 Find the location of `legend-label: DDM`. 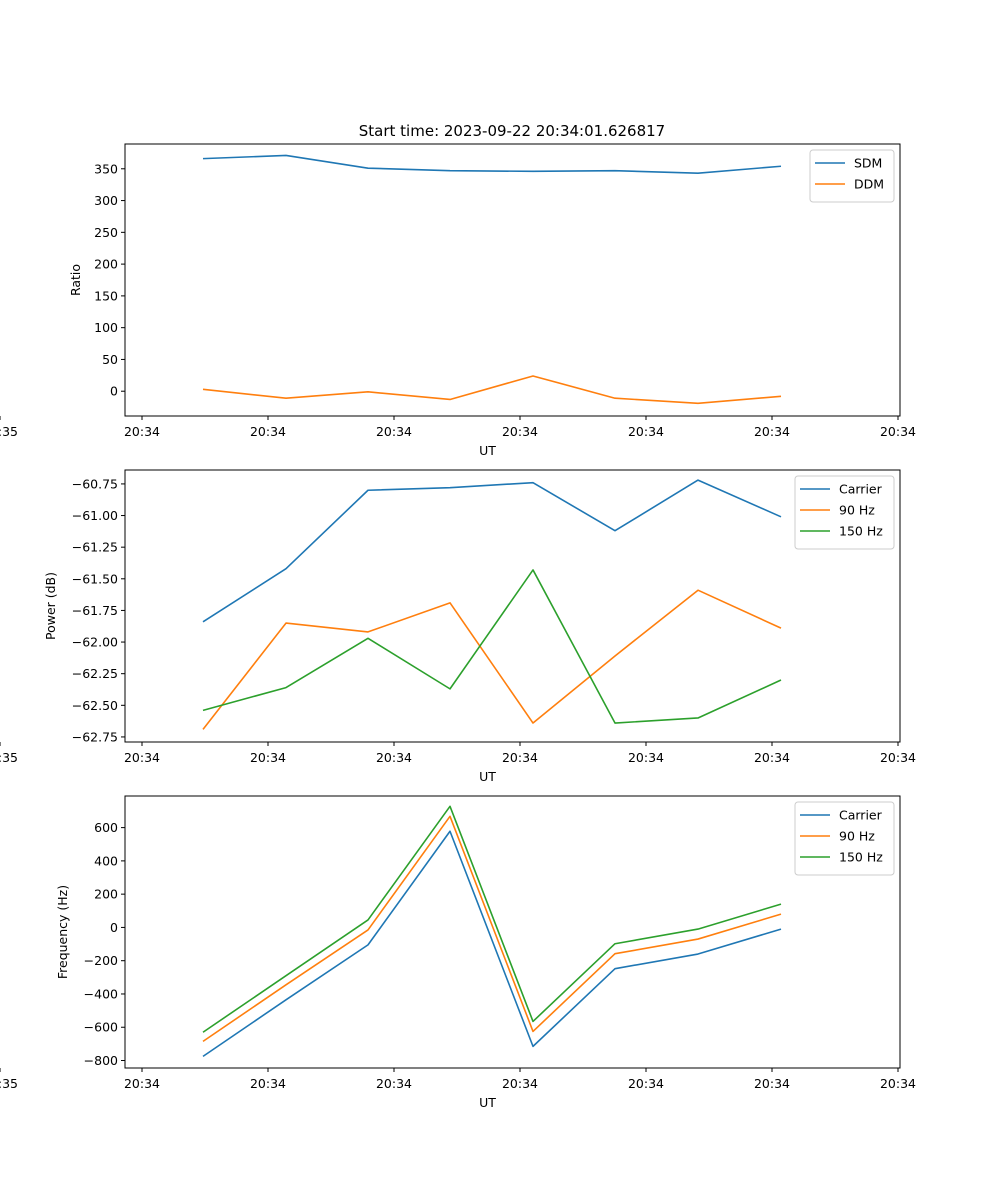

legend-label: DDM is located at coordinates (869, 184).